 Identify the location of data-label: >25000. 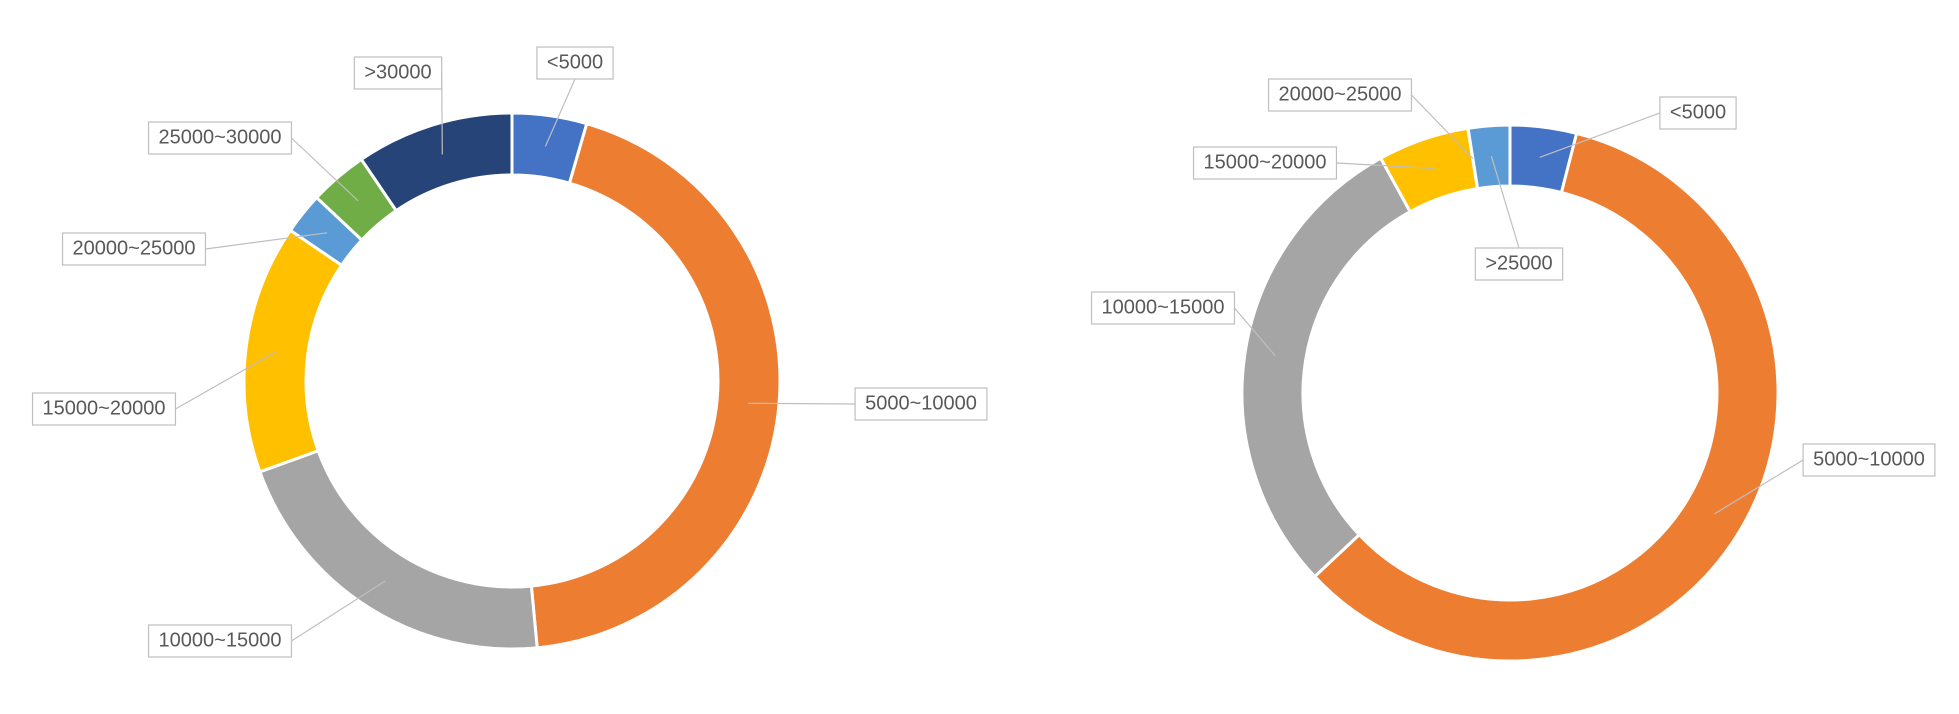
(1518, 263).